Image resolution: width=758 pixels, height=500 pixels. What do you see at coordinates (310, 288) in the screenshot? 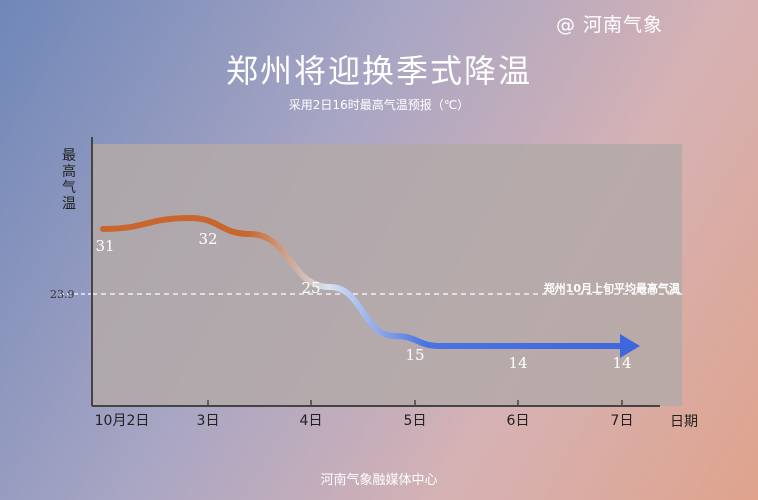
I see `data-label: 25` at bounding box center [310, 288].